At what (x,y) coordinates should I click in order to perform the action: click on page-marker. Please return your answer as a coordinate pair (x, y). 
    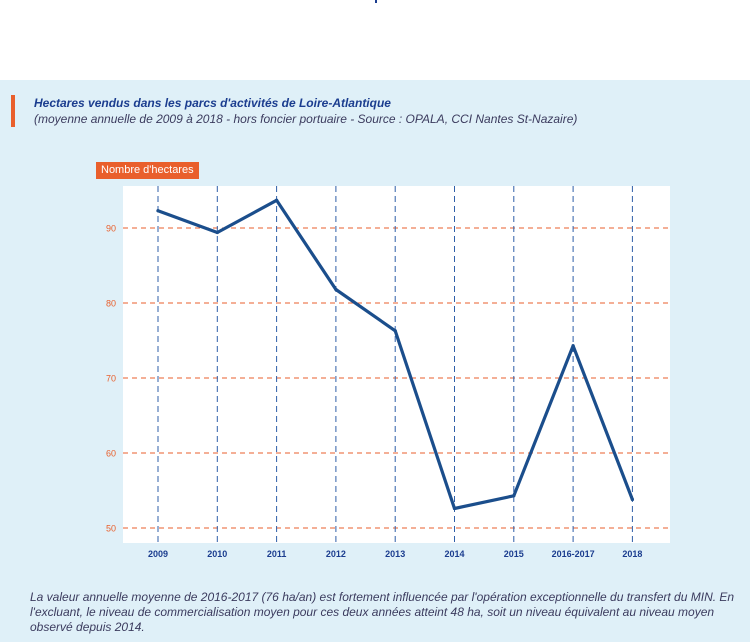
    Looking at the image, I should click on (376, 1).